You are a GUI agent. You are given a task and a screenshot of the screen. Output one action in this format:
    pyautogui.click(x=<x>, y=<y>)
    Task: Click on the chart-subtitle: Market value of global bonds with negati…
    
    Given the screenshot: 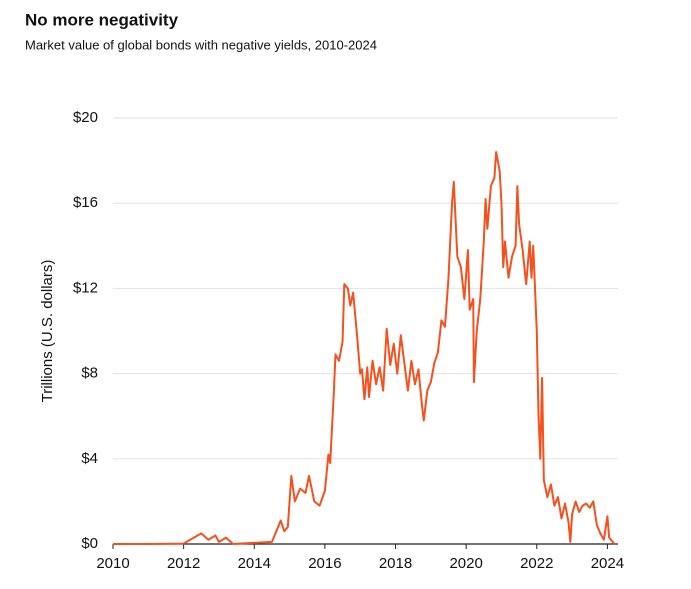 What is the action you would take?
    pyautogui.click(x=201, y=44)
    